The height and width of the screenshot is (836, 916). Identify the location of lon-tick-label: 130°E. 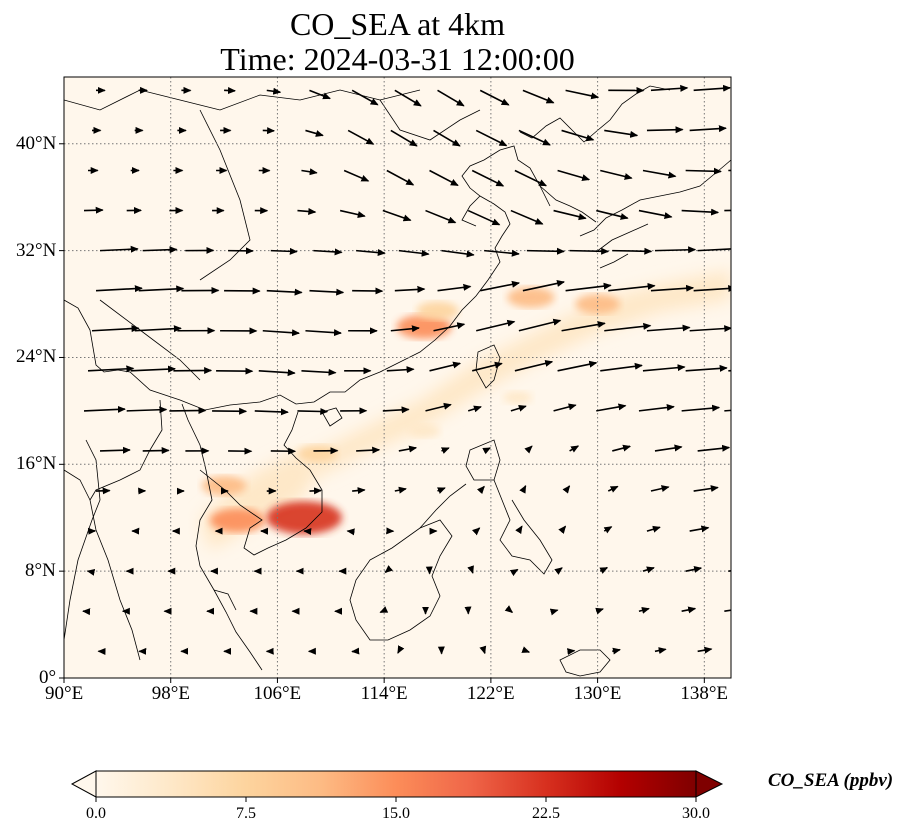
(597, 693).